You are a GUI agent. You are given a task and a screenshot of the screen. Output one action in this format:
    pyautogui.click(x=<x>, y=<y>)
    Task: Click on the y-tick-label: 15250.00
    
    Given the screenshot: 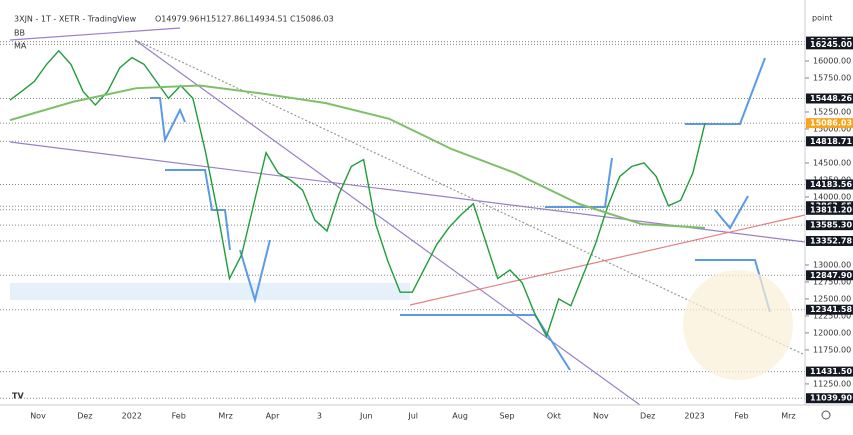 What is the action you would take?
    pyautogui.click(x=832, y=111)
    